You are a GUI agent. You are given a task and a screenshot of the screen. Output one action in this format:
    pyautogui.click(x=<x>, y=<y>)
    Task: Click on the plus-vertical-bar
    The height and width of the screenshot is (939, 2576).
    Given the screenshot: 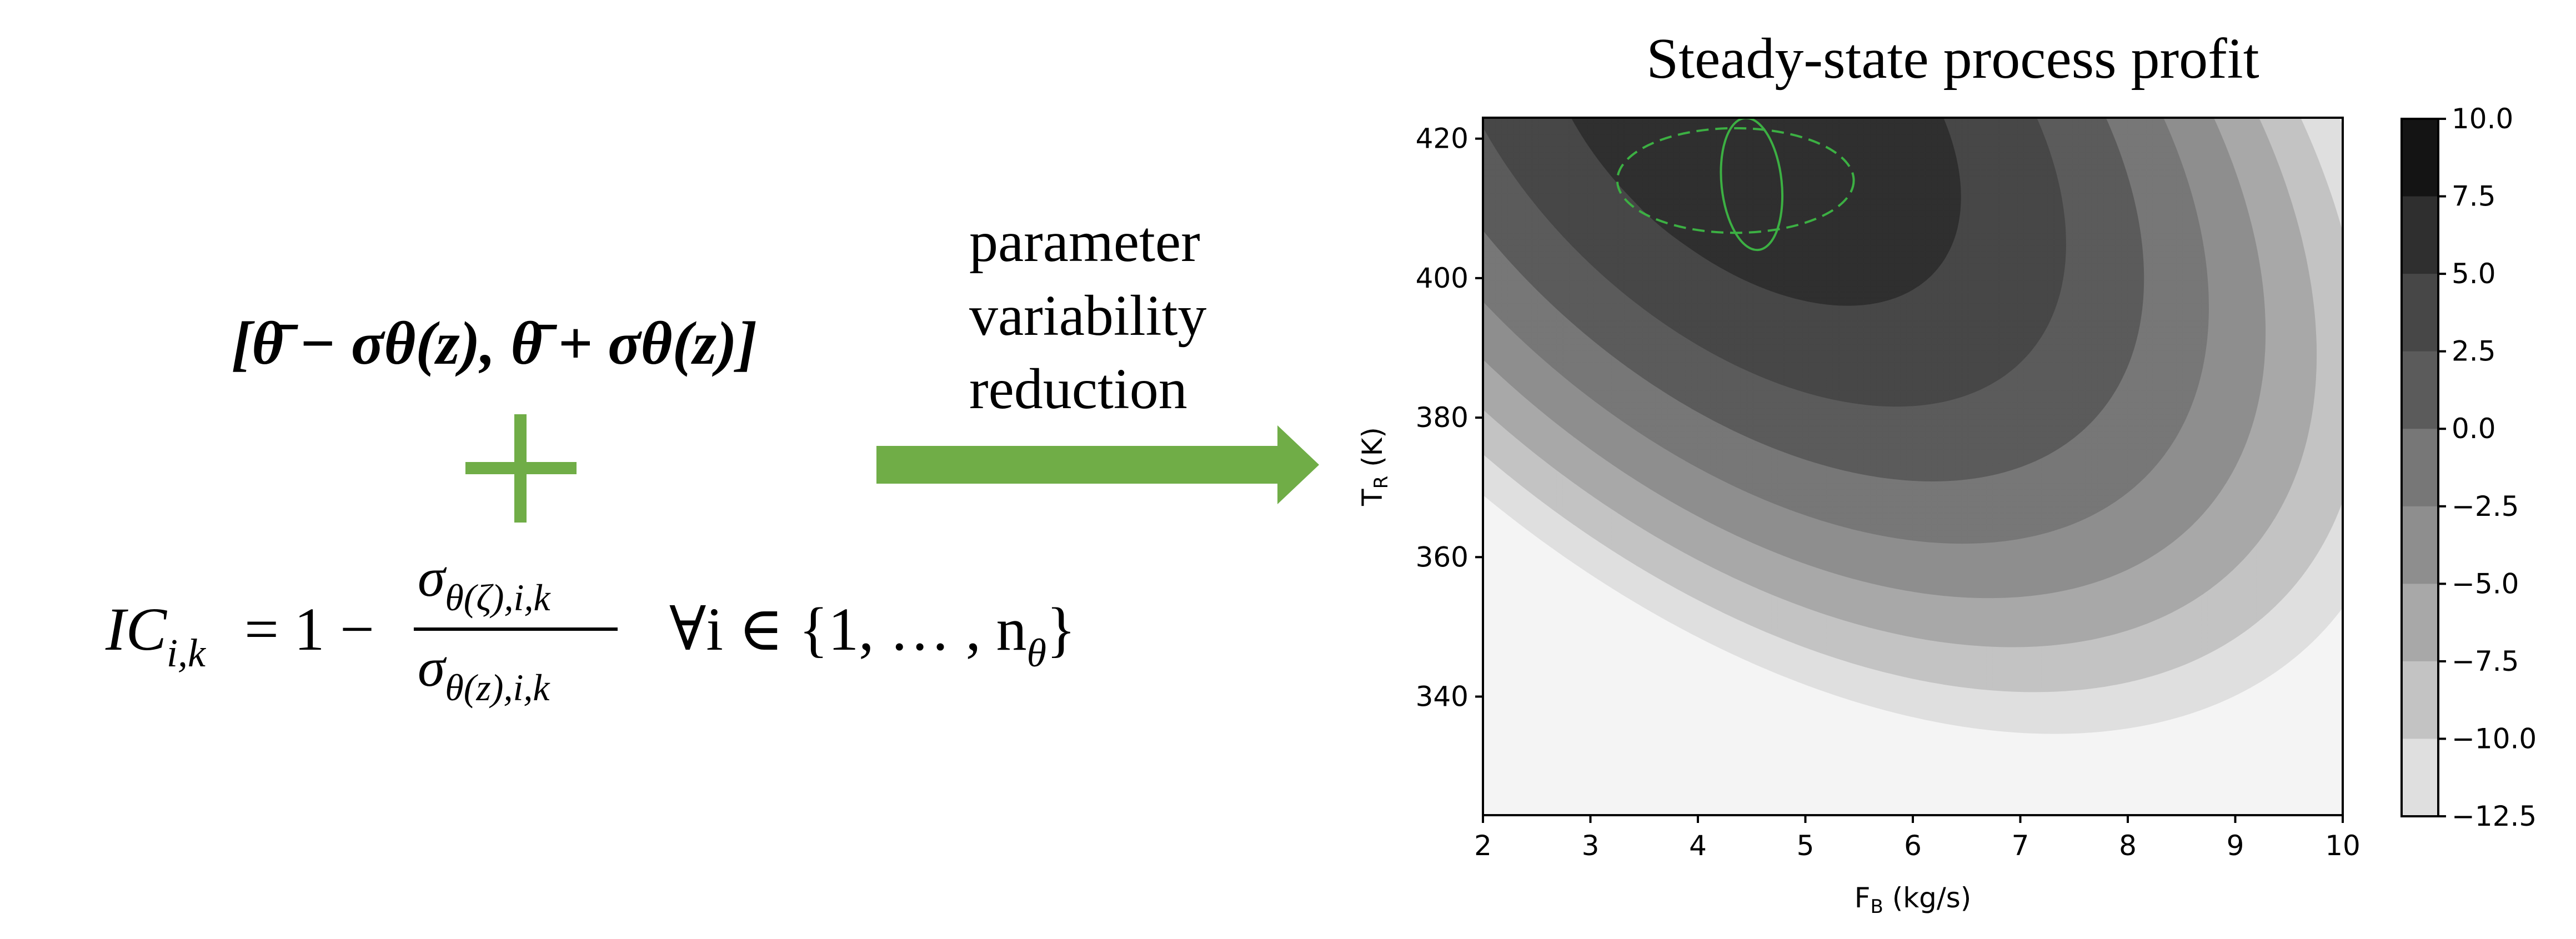 What is the action you would take?
    pyautogui.click(x=520, y=468)
    